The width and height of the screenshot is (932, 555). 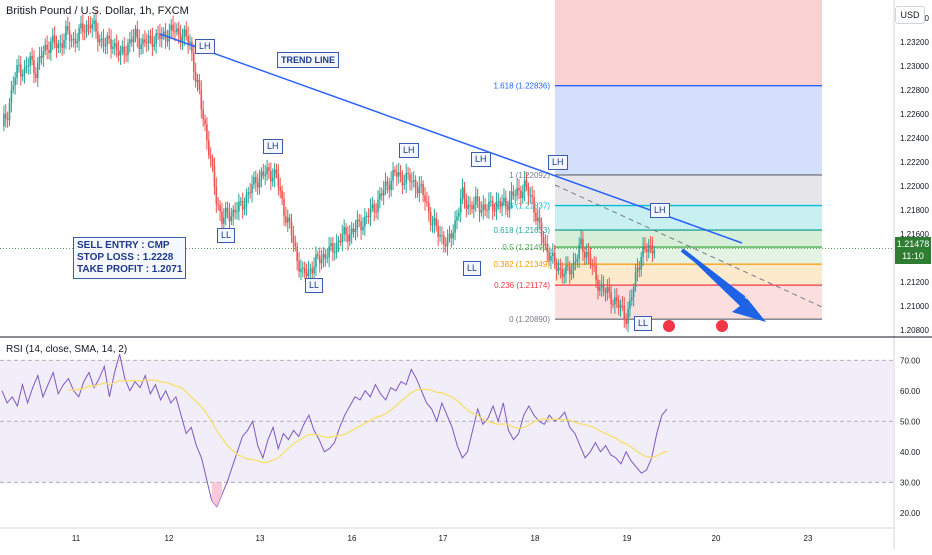 I want to click on price-tick-label: 1.21000, so click(x=914, y=306).